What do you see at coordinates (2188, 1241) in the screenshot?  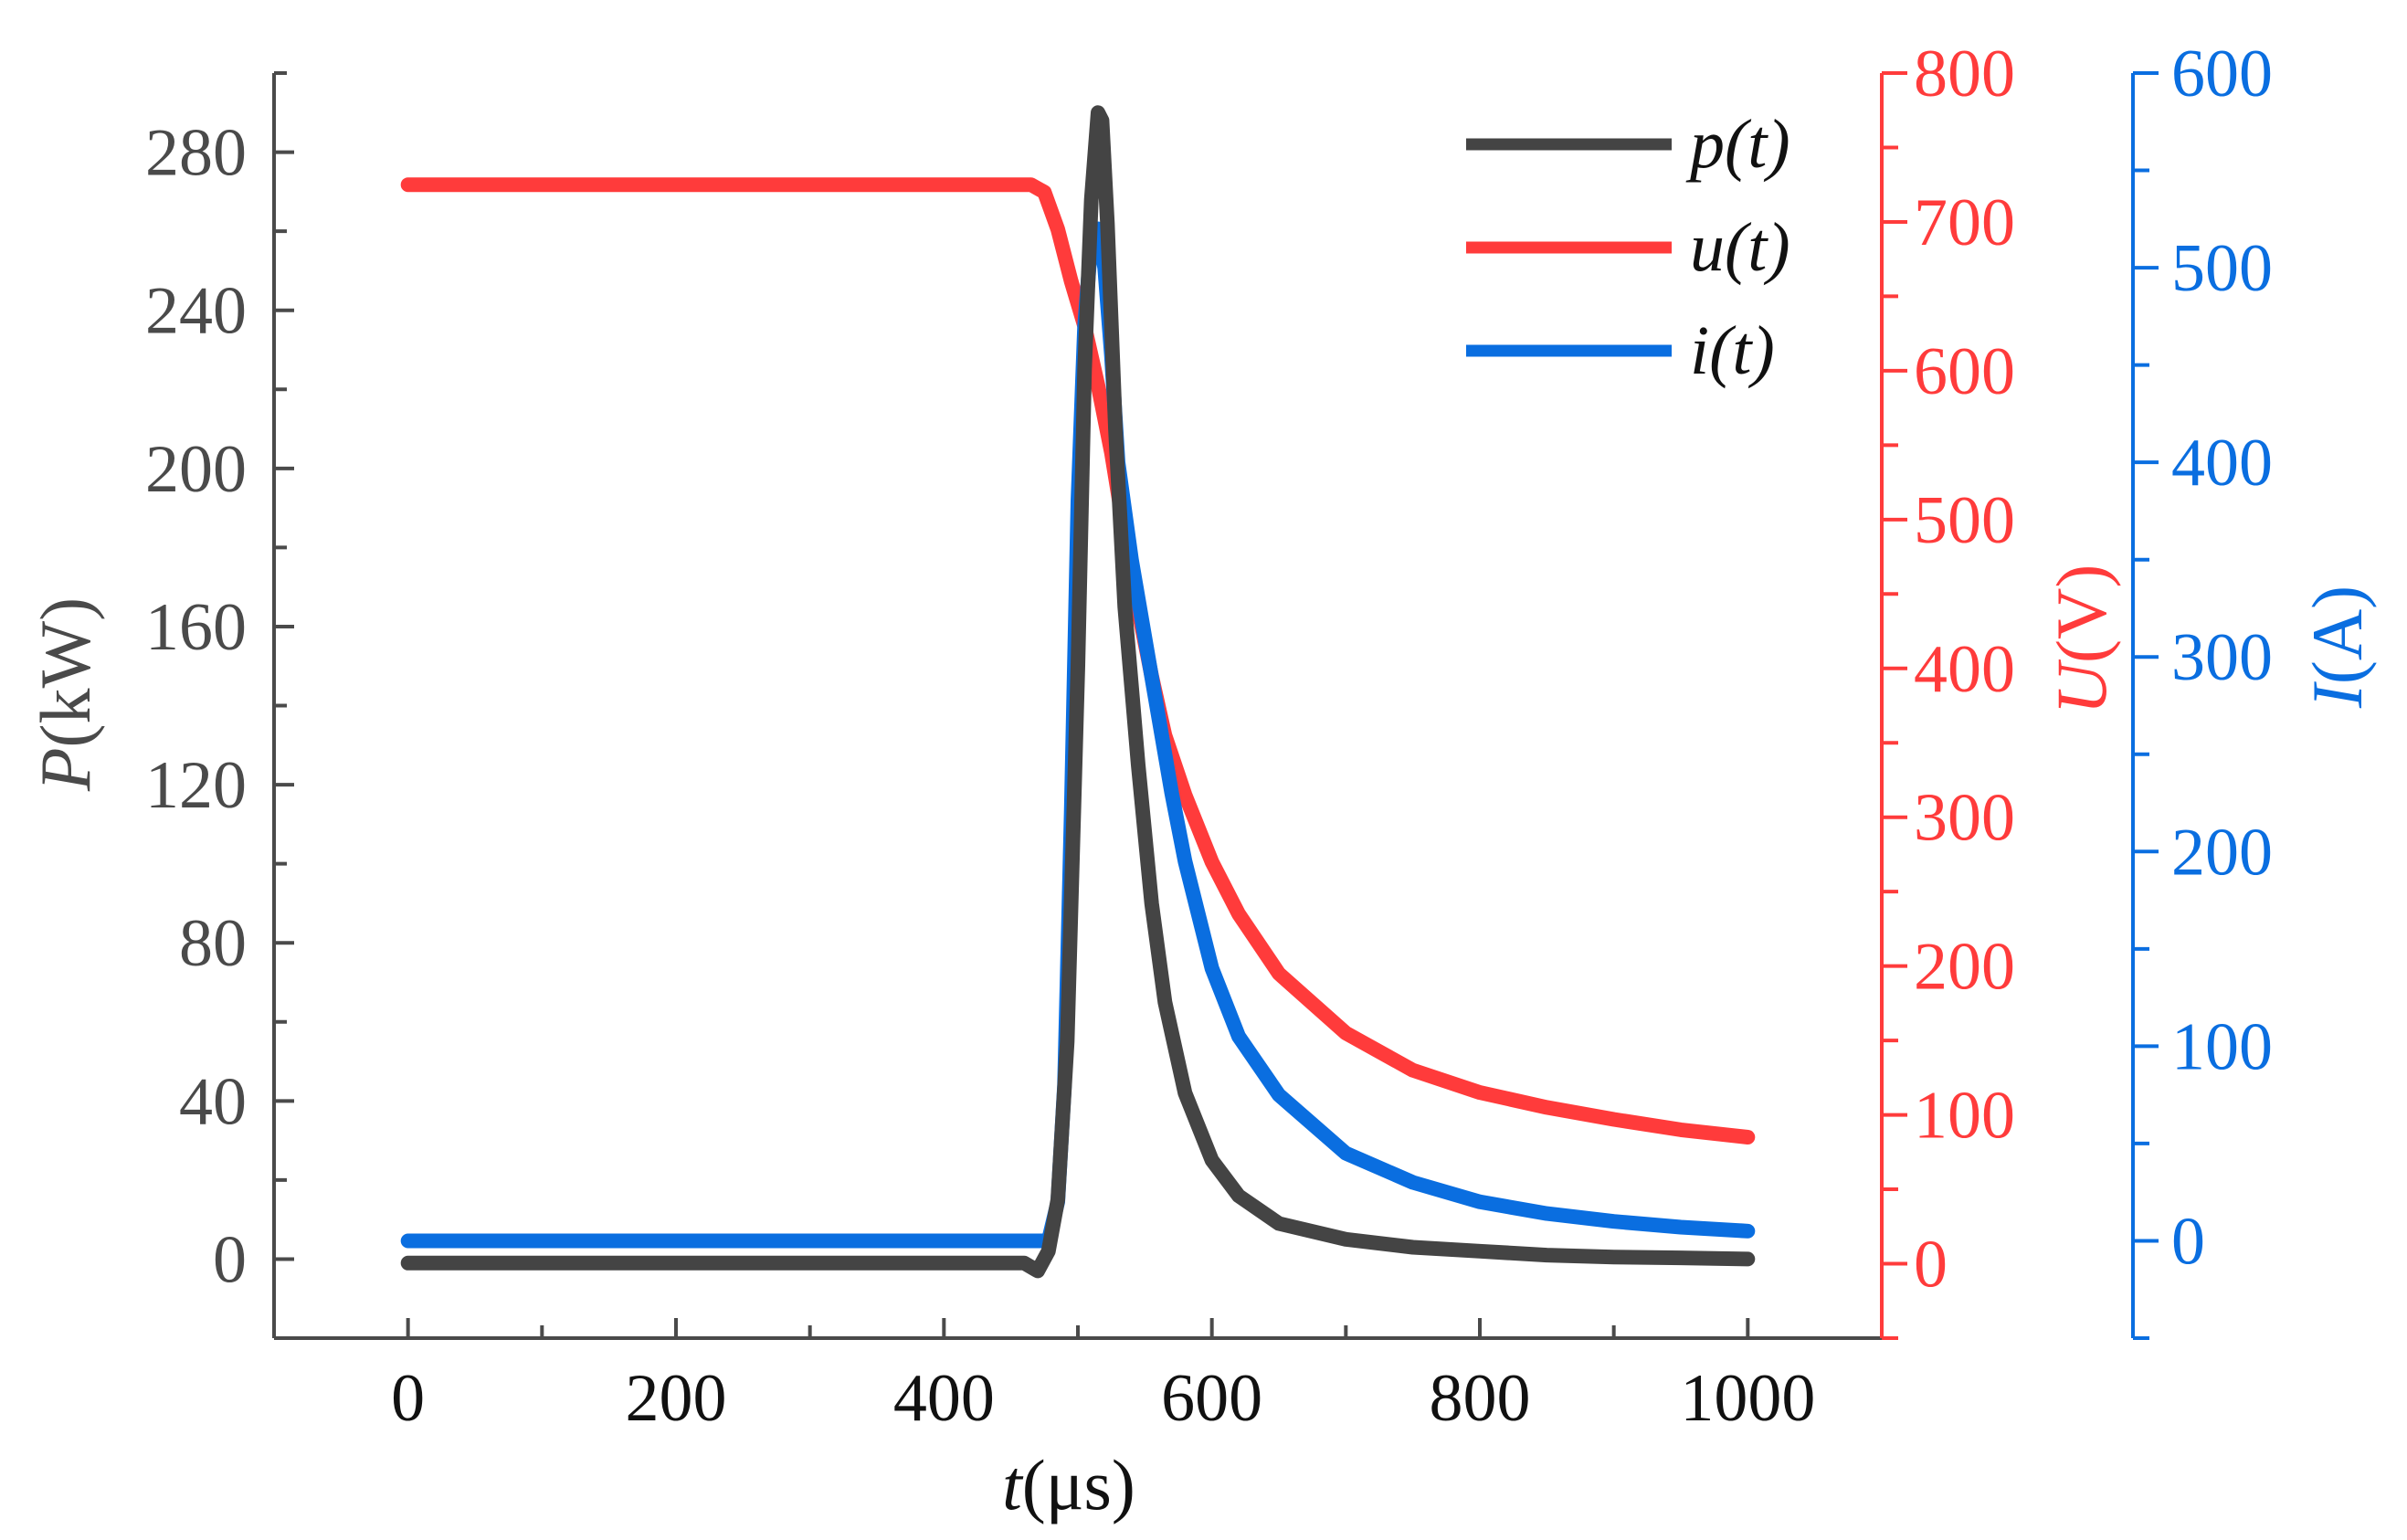 I see `current-tick-label: 0` at bounding box center [2188, 1241].